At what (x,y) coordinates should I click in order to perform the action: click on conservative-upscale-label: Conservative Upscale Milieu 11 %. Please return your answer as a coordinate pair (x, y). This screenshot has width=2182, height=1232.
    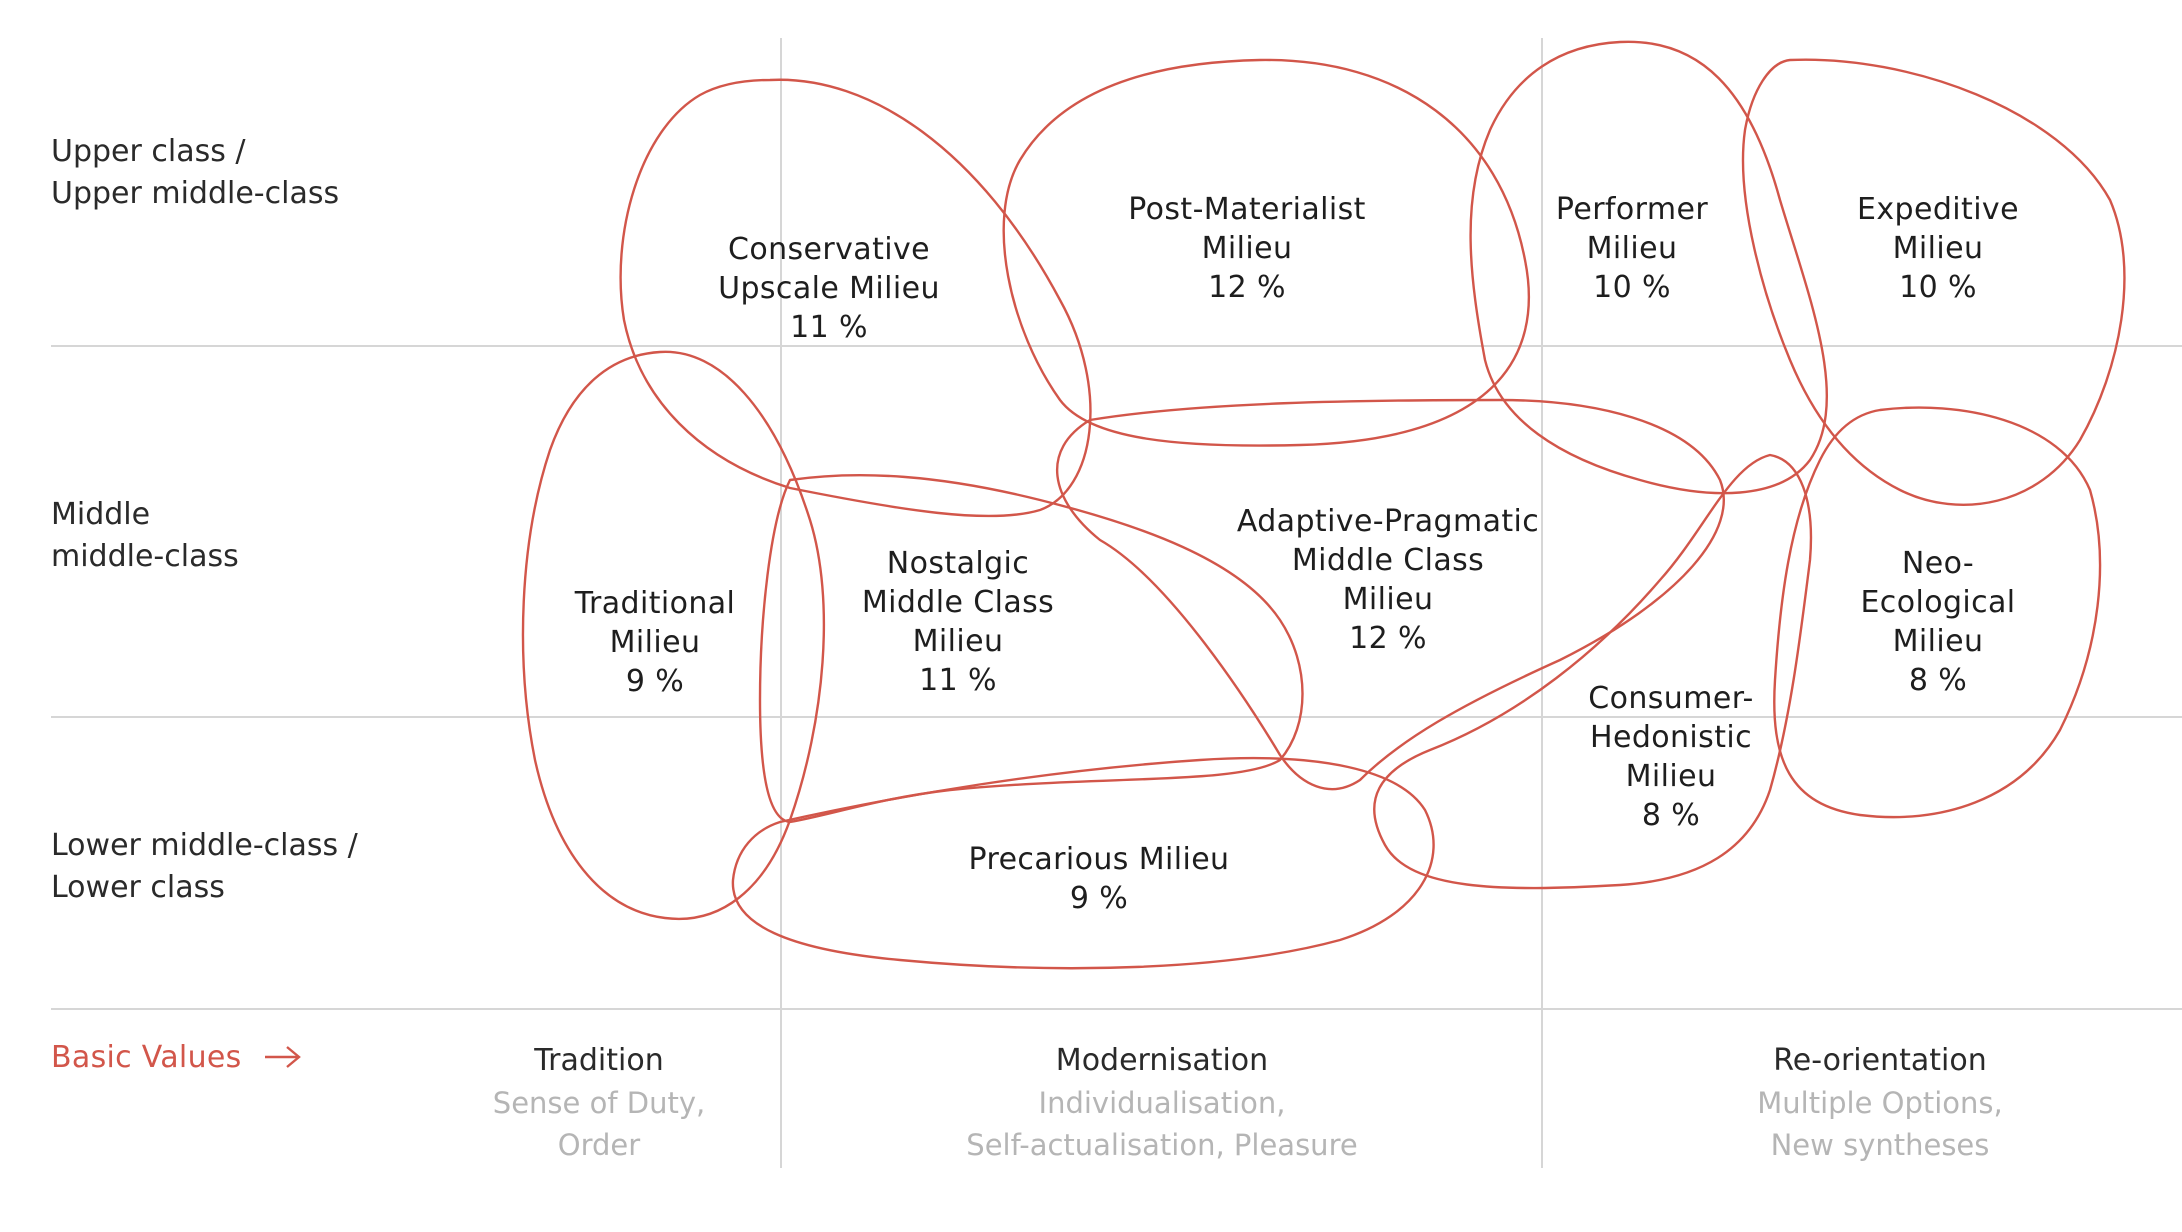
    Looking at the image, I should click on (829, 288).